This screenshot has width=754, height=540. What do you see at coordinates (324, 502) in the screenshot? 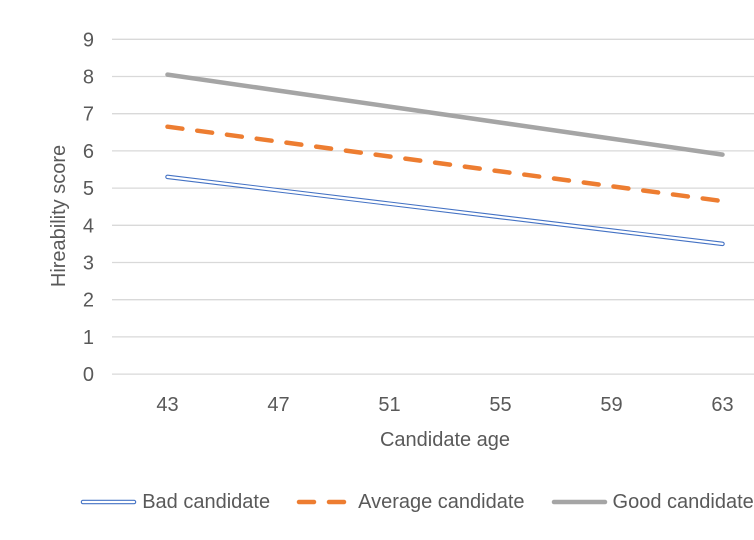
I see `legend-line-sample-average-candidate` at bounding box center [324, 502].